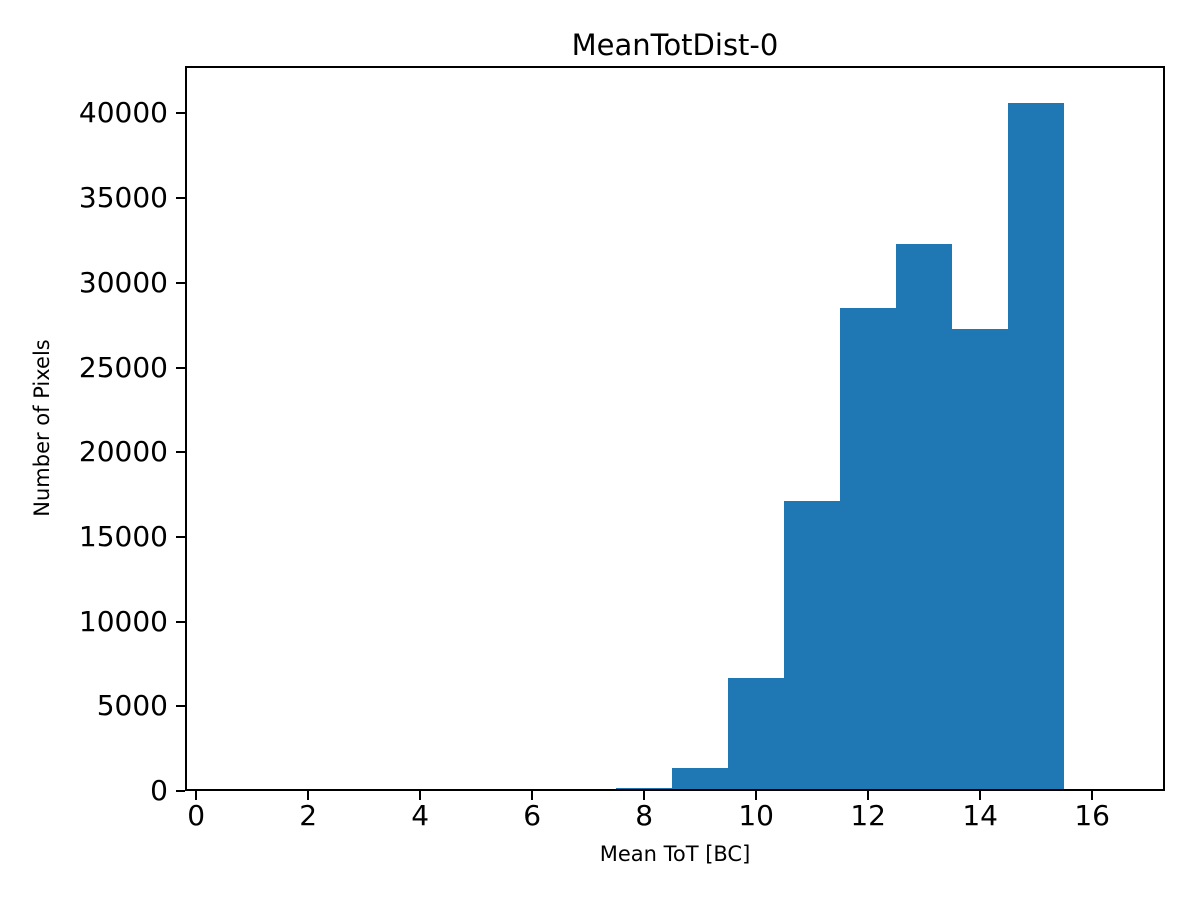 The image size is (1200, 900). What do you see at coordinates (675, 45) in the screenshot?
I see `chart-title: MeanTotDist-0` at bounding box center [675, 45].